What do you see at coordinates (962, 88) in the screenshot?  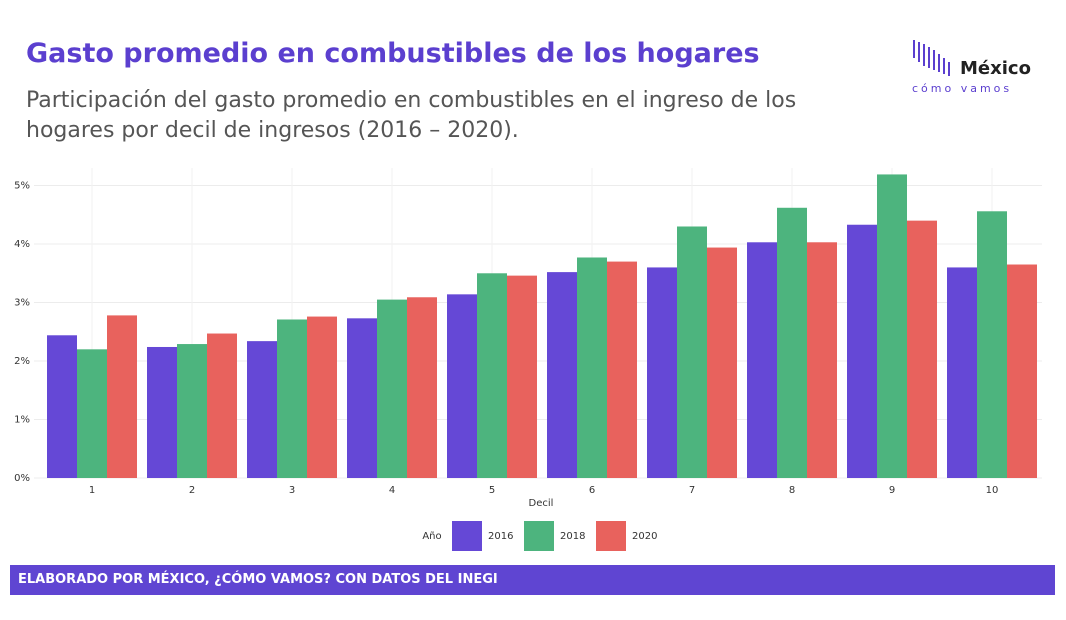 I see `logo-subtext: cómo vamos` at bounding box center [962, 88].